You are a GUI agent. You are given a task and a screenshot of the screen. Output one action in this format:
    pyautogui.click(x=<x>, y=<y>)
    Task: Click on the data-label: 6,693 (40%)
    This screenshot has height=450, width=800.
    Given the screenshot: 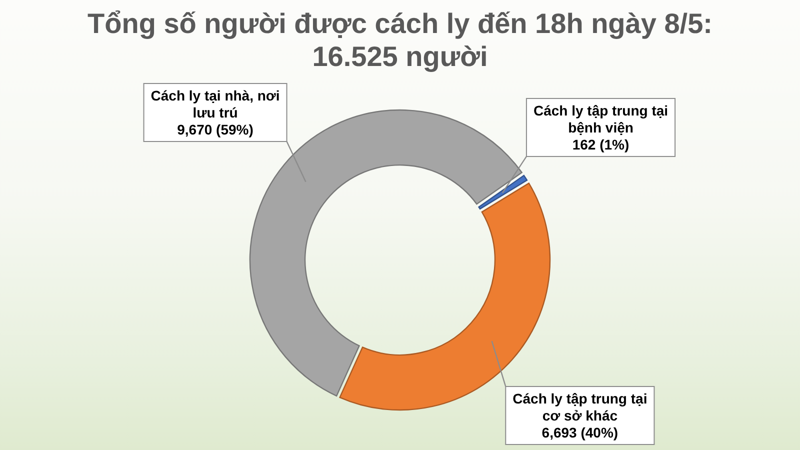 What is the action you would take?
    pyautogui.click(x=580, y=432)
    